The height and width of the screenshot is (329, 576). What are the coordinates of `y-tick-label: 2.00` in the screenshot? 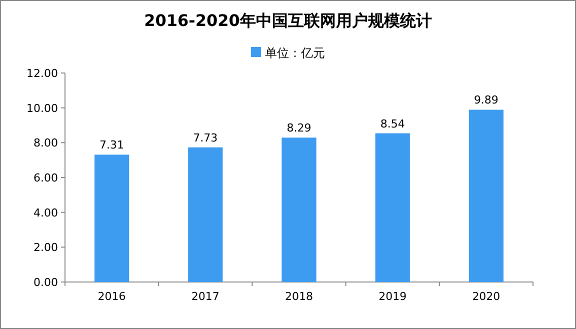 It's located at (46, 247).